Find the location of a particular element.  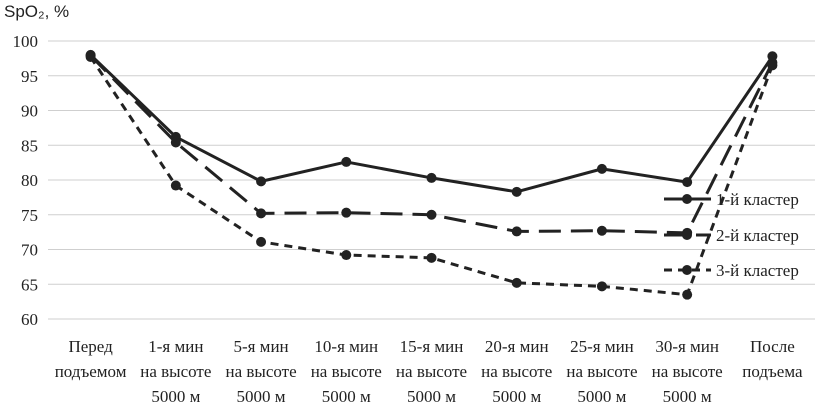

legend-item-3: 3-й кластер is located at coordinates (731, 270).